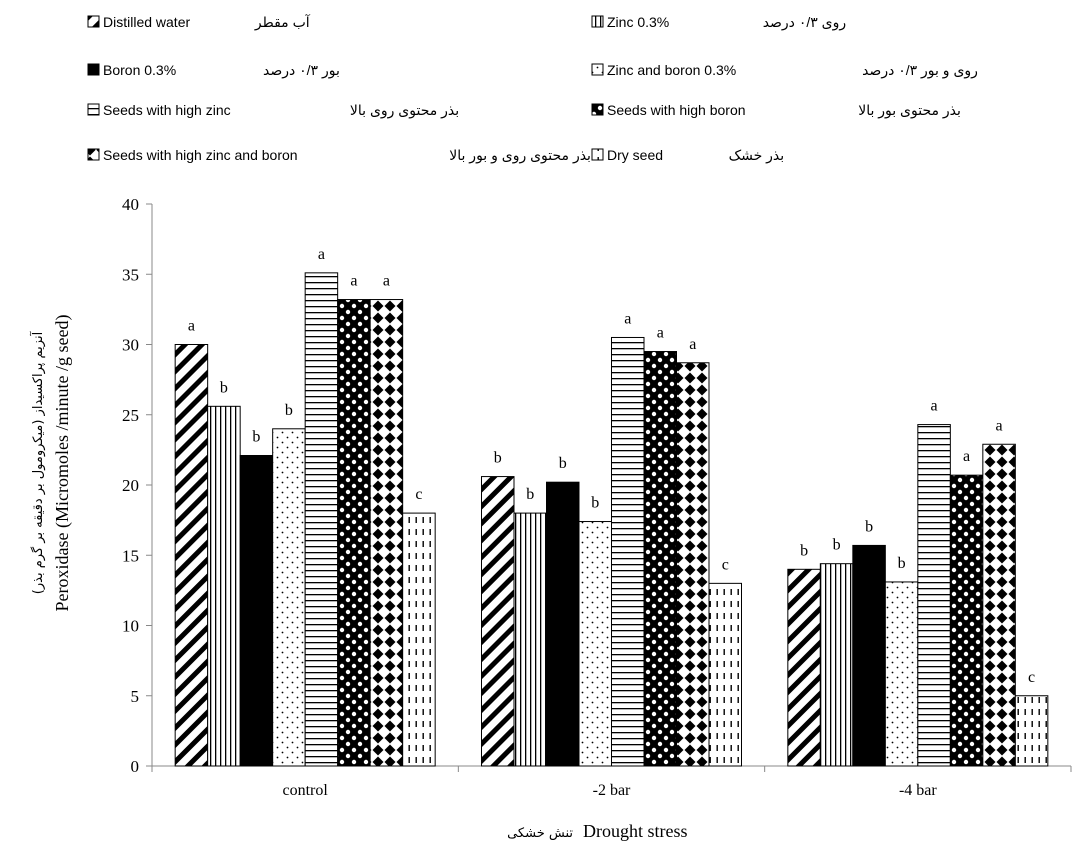 The height and width of the screenshot is (852, 1085). Describe the element at coordinates (718, 22) in the screenshot. I see `legend-item: Zinc 0.3% روی ۰/۳ درصد` at that location.